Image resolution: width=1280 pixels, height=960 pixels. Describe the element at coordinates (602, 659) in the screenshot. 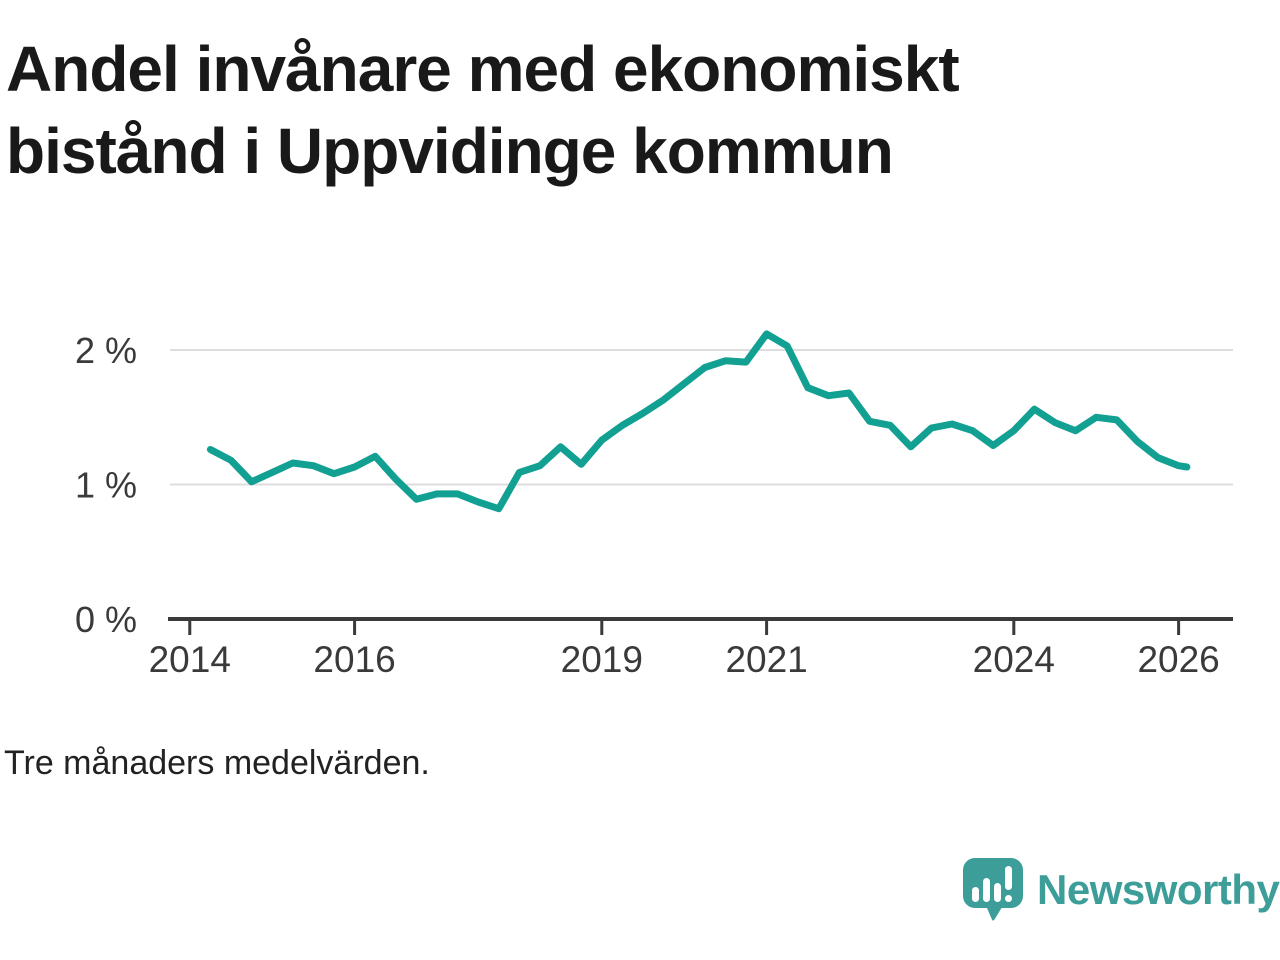

I see `x-axis-tick-label: 2019` at that location.